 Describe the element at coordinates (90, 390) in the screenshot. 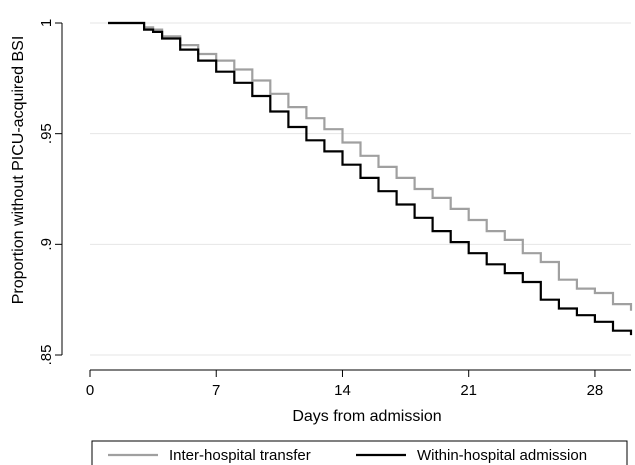

I see `x-tick-label-0: 0` at that location.